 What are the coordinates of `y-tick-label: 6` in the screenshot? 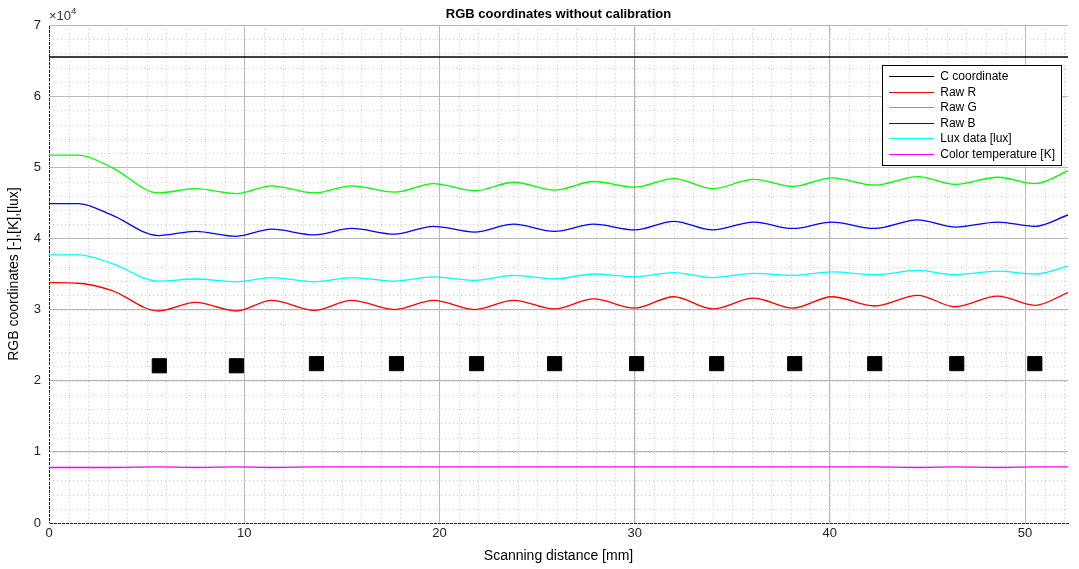 It's located at (37, 95).